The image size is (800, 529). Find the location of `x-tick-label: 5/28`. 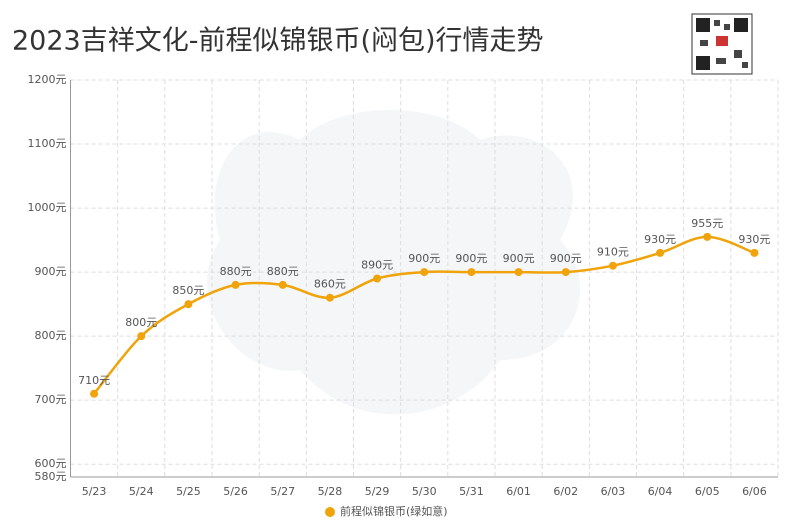

x-tick-label: 5/28 is located at coordinates (330, 491).